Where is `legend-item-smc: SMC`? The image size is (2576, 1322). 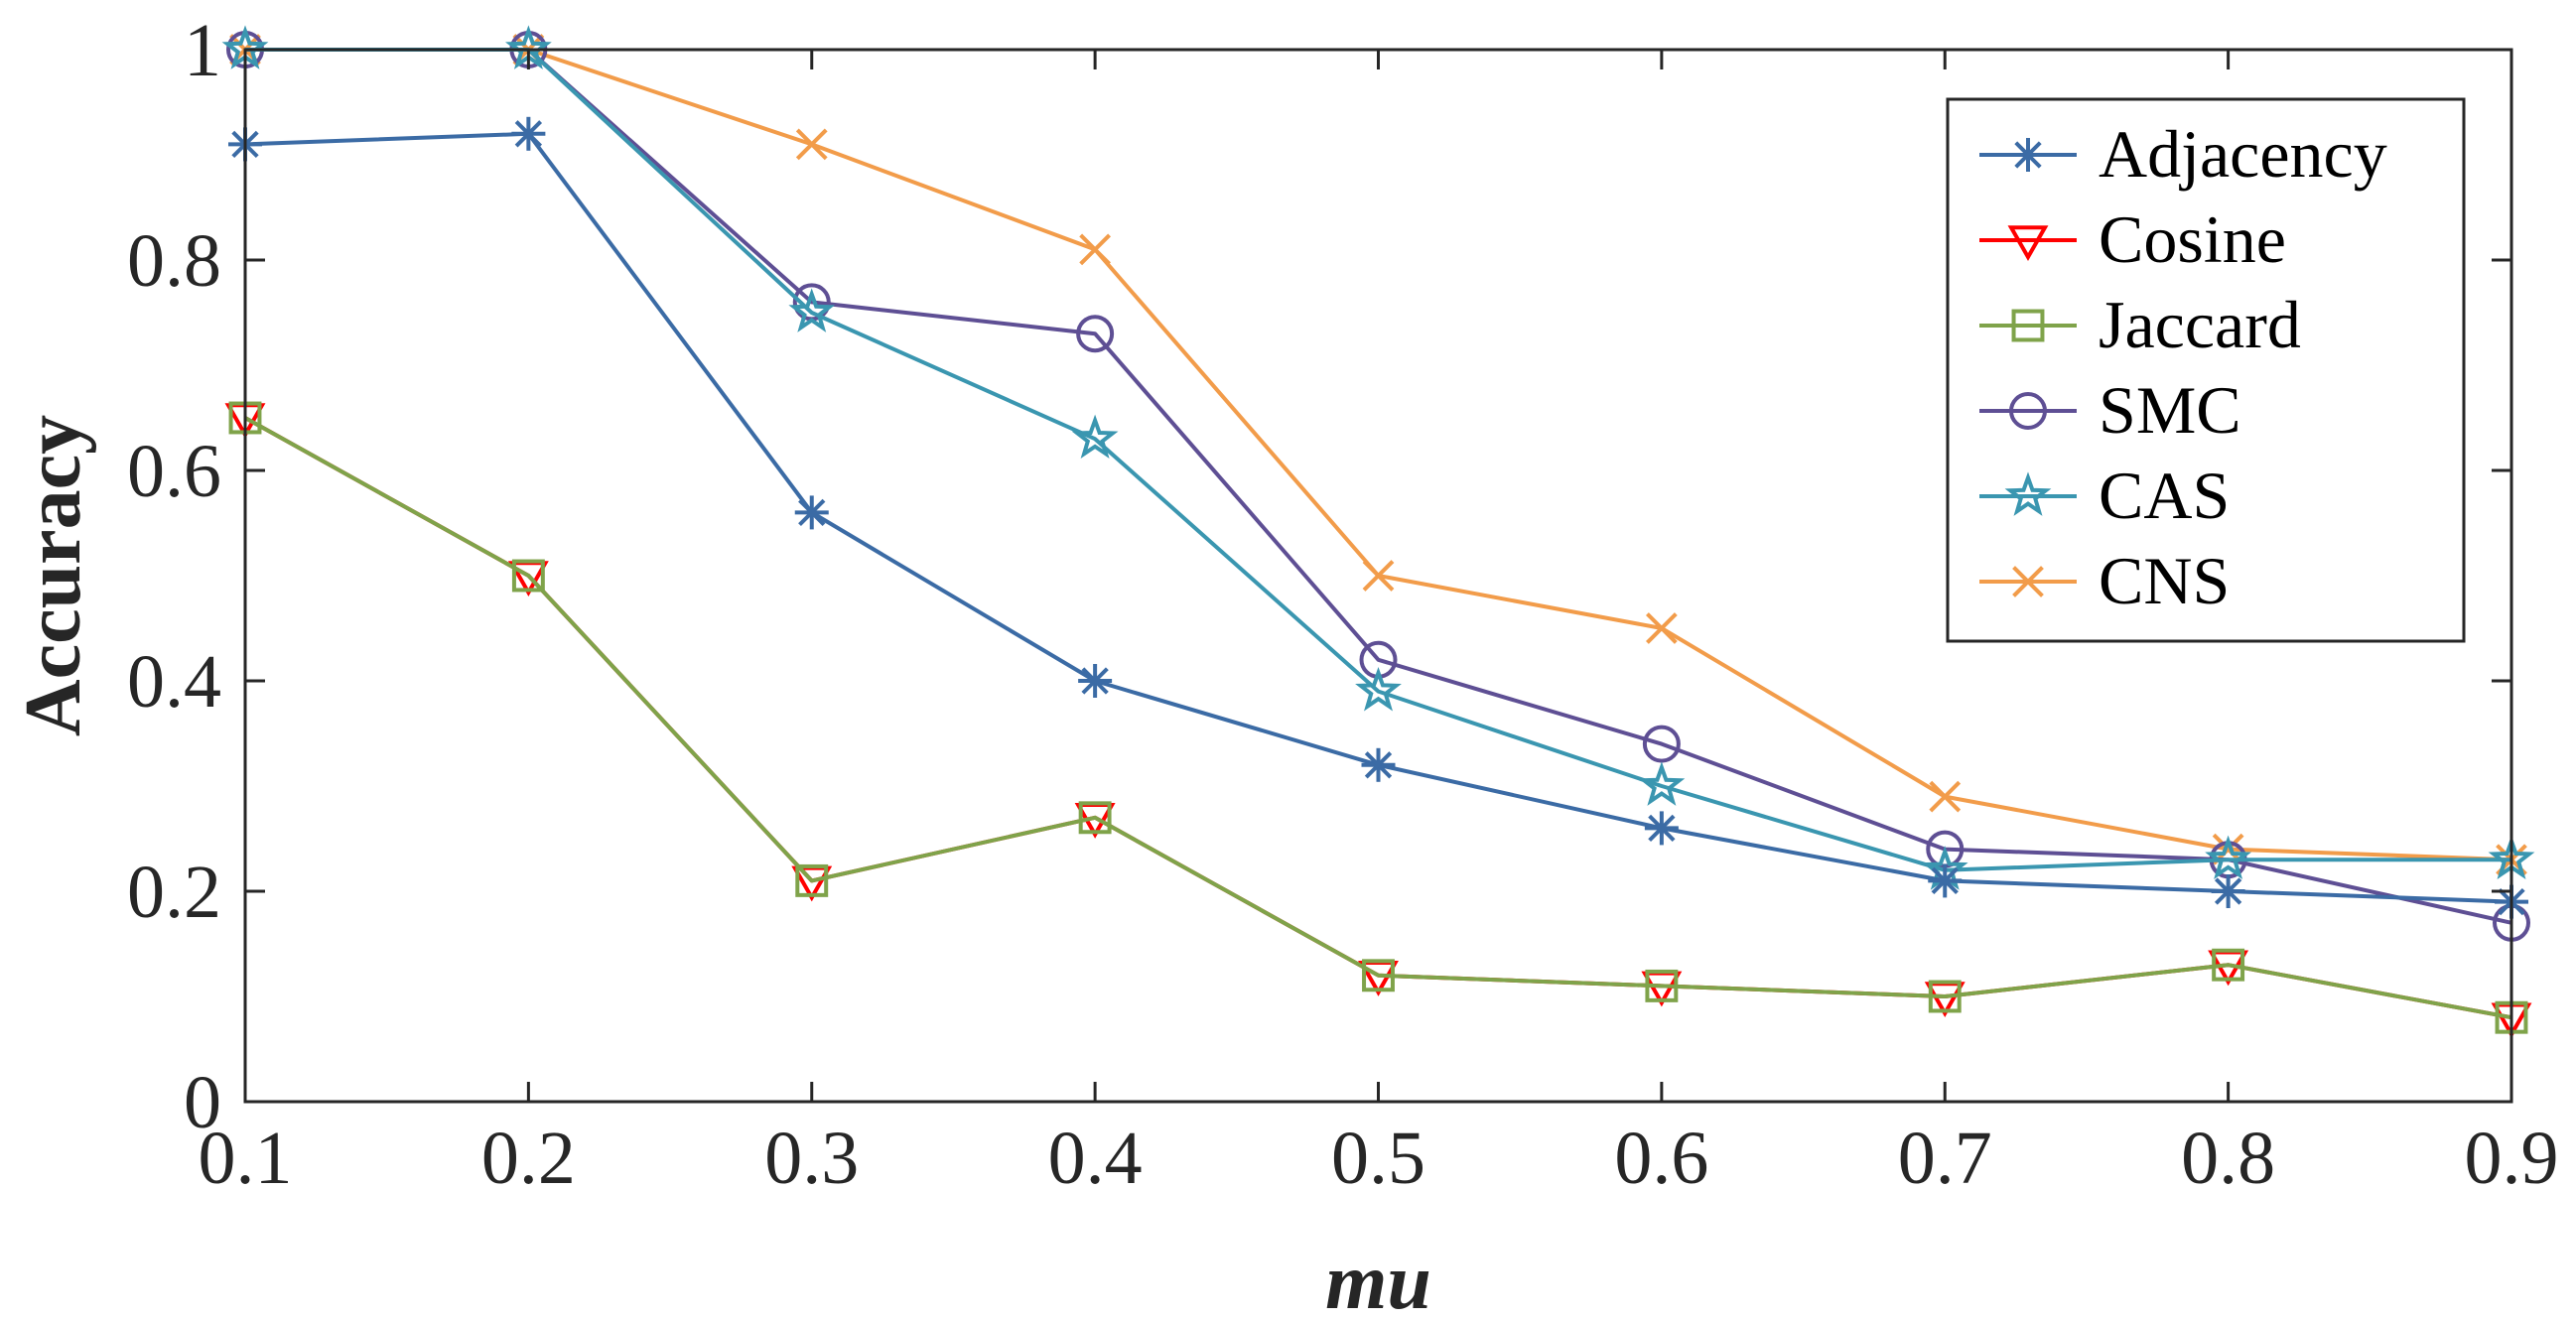
legend-item-smc: SMC is located at coordinates (2110, 410).